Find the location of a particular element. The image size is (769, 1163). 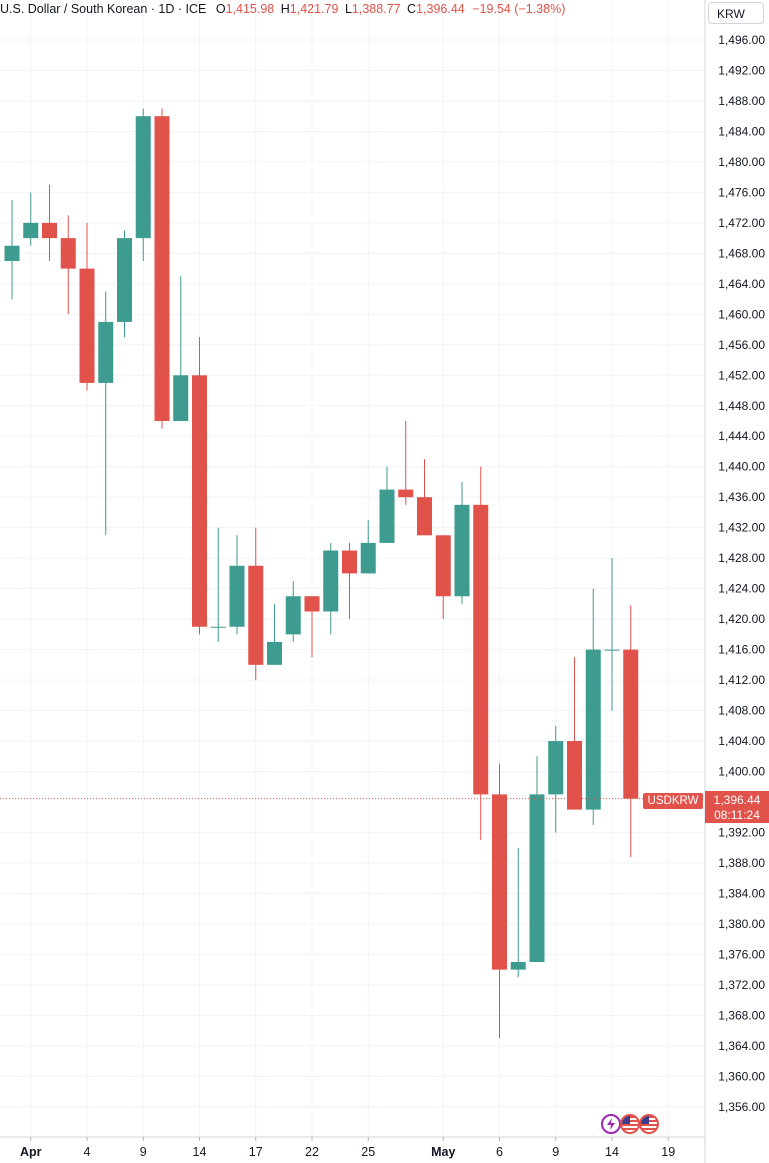

change-value: −19.54 (−1.38%) is located at coordinates (519, 9).